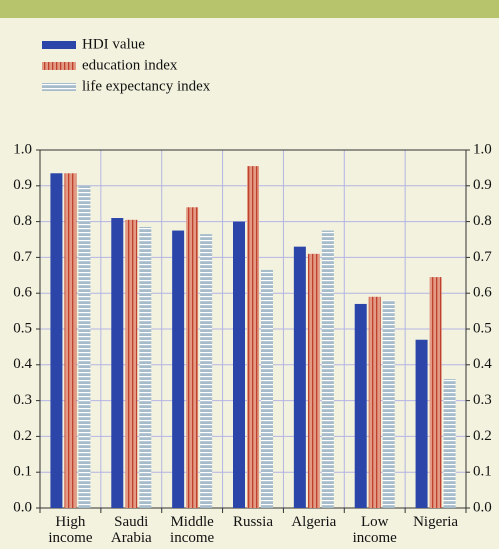  I want to click on y2-tick-label: 0.1, so click(482, 472).